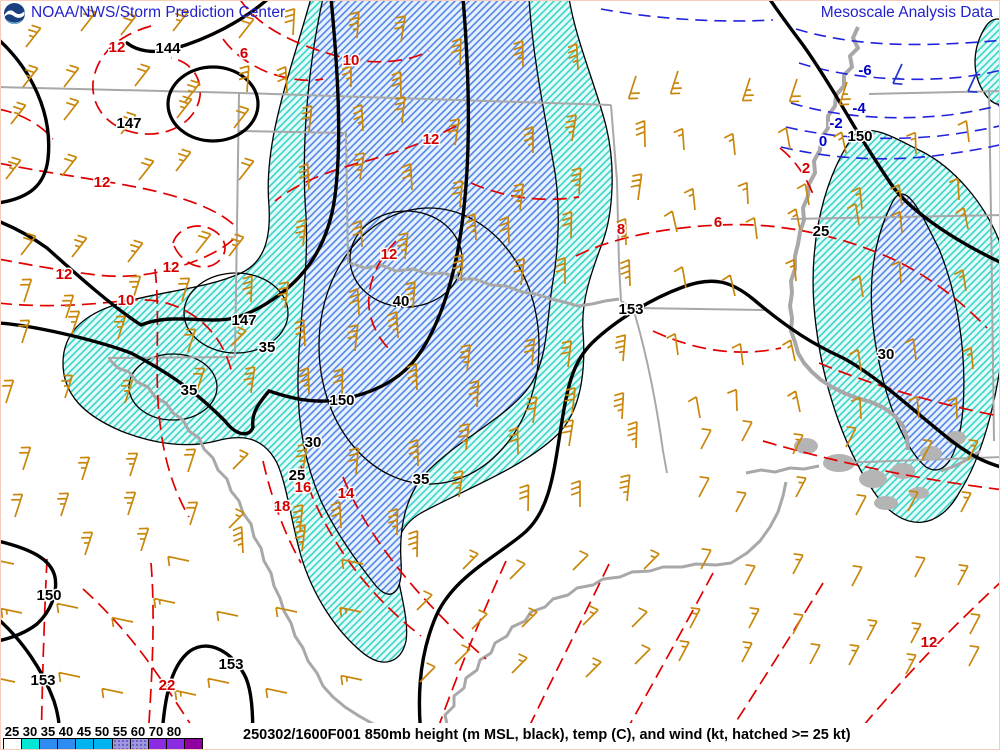  What do you see at coordinates (835, 123) in the screenshot?
I see `contour-label: -2` at bounding box center [835, 123].